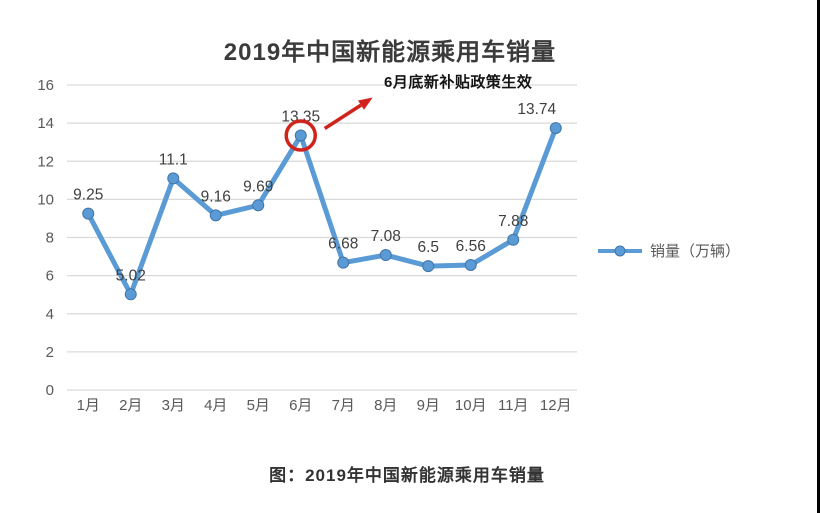  What do you see at coordinates (50, 238) in the screenshot?
I see `y-tick-label: 8` at bounding box center [50, 238].